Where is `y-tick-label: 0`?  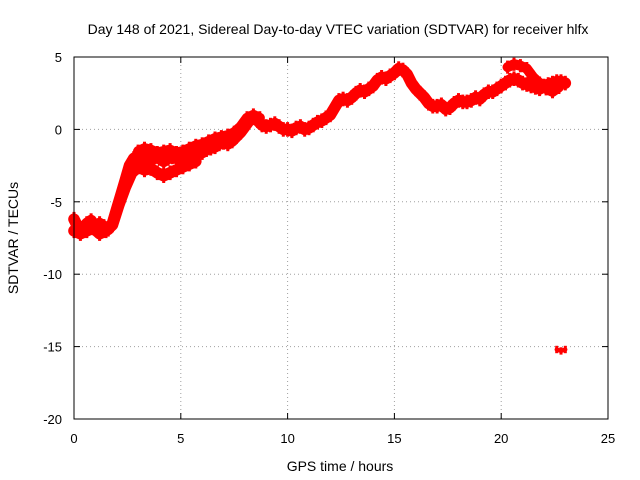 y-tick-label: 0 is located at coordinates (58, 129).